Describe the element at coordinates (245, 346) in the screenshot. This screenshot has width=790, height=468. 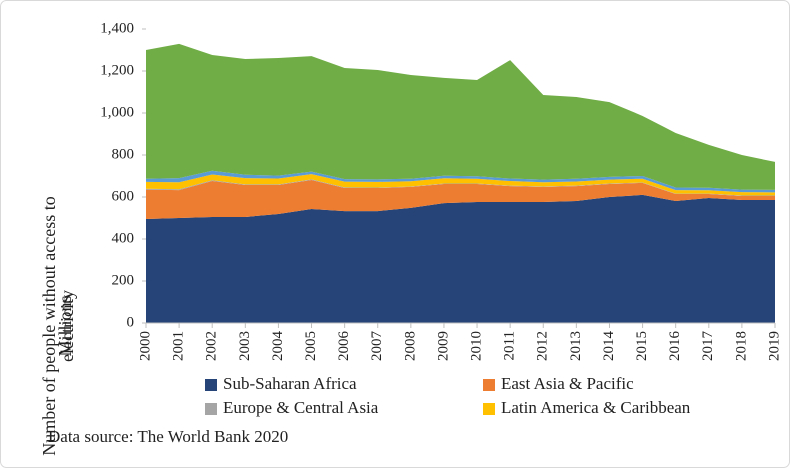
I see `x-tick-label: 2003` at that location.